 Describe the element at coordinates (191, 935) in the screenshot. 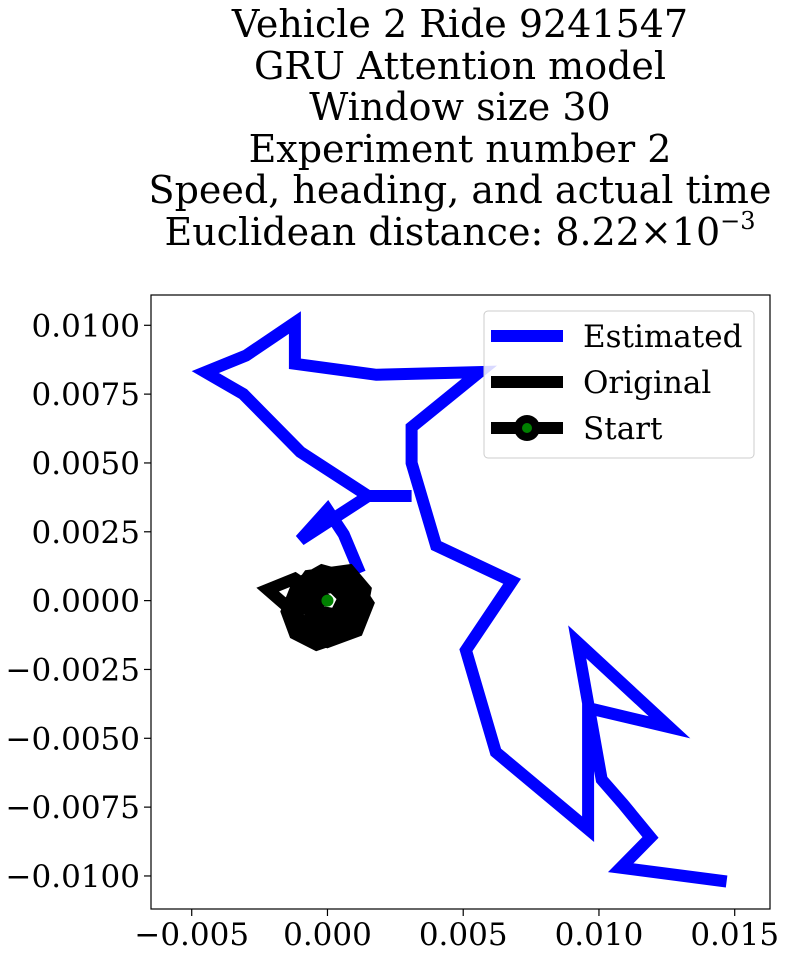

I see `x-tick-label: −0.005` at that location.